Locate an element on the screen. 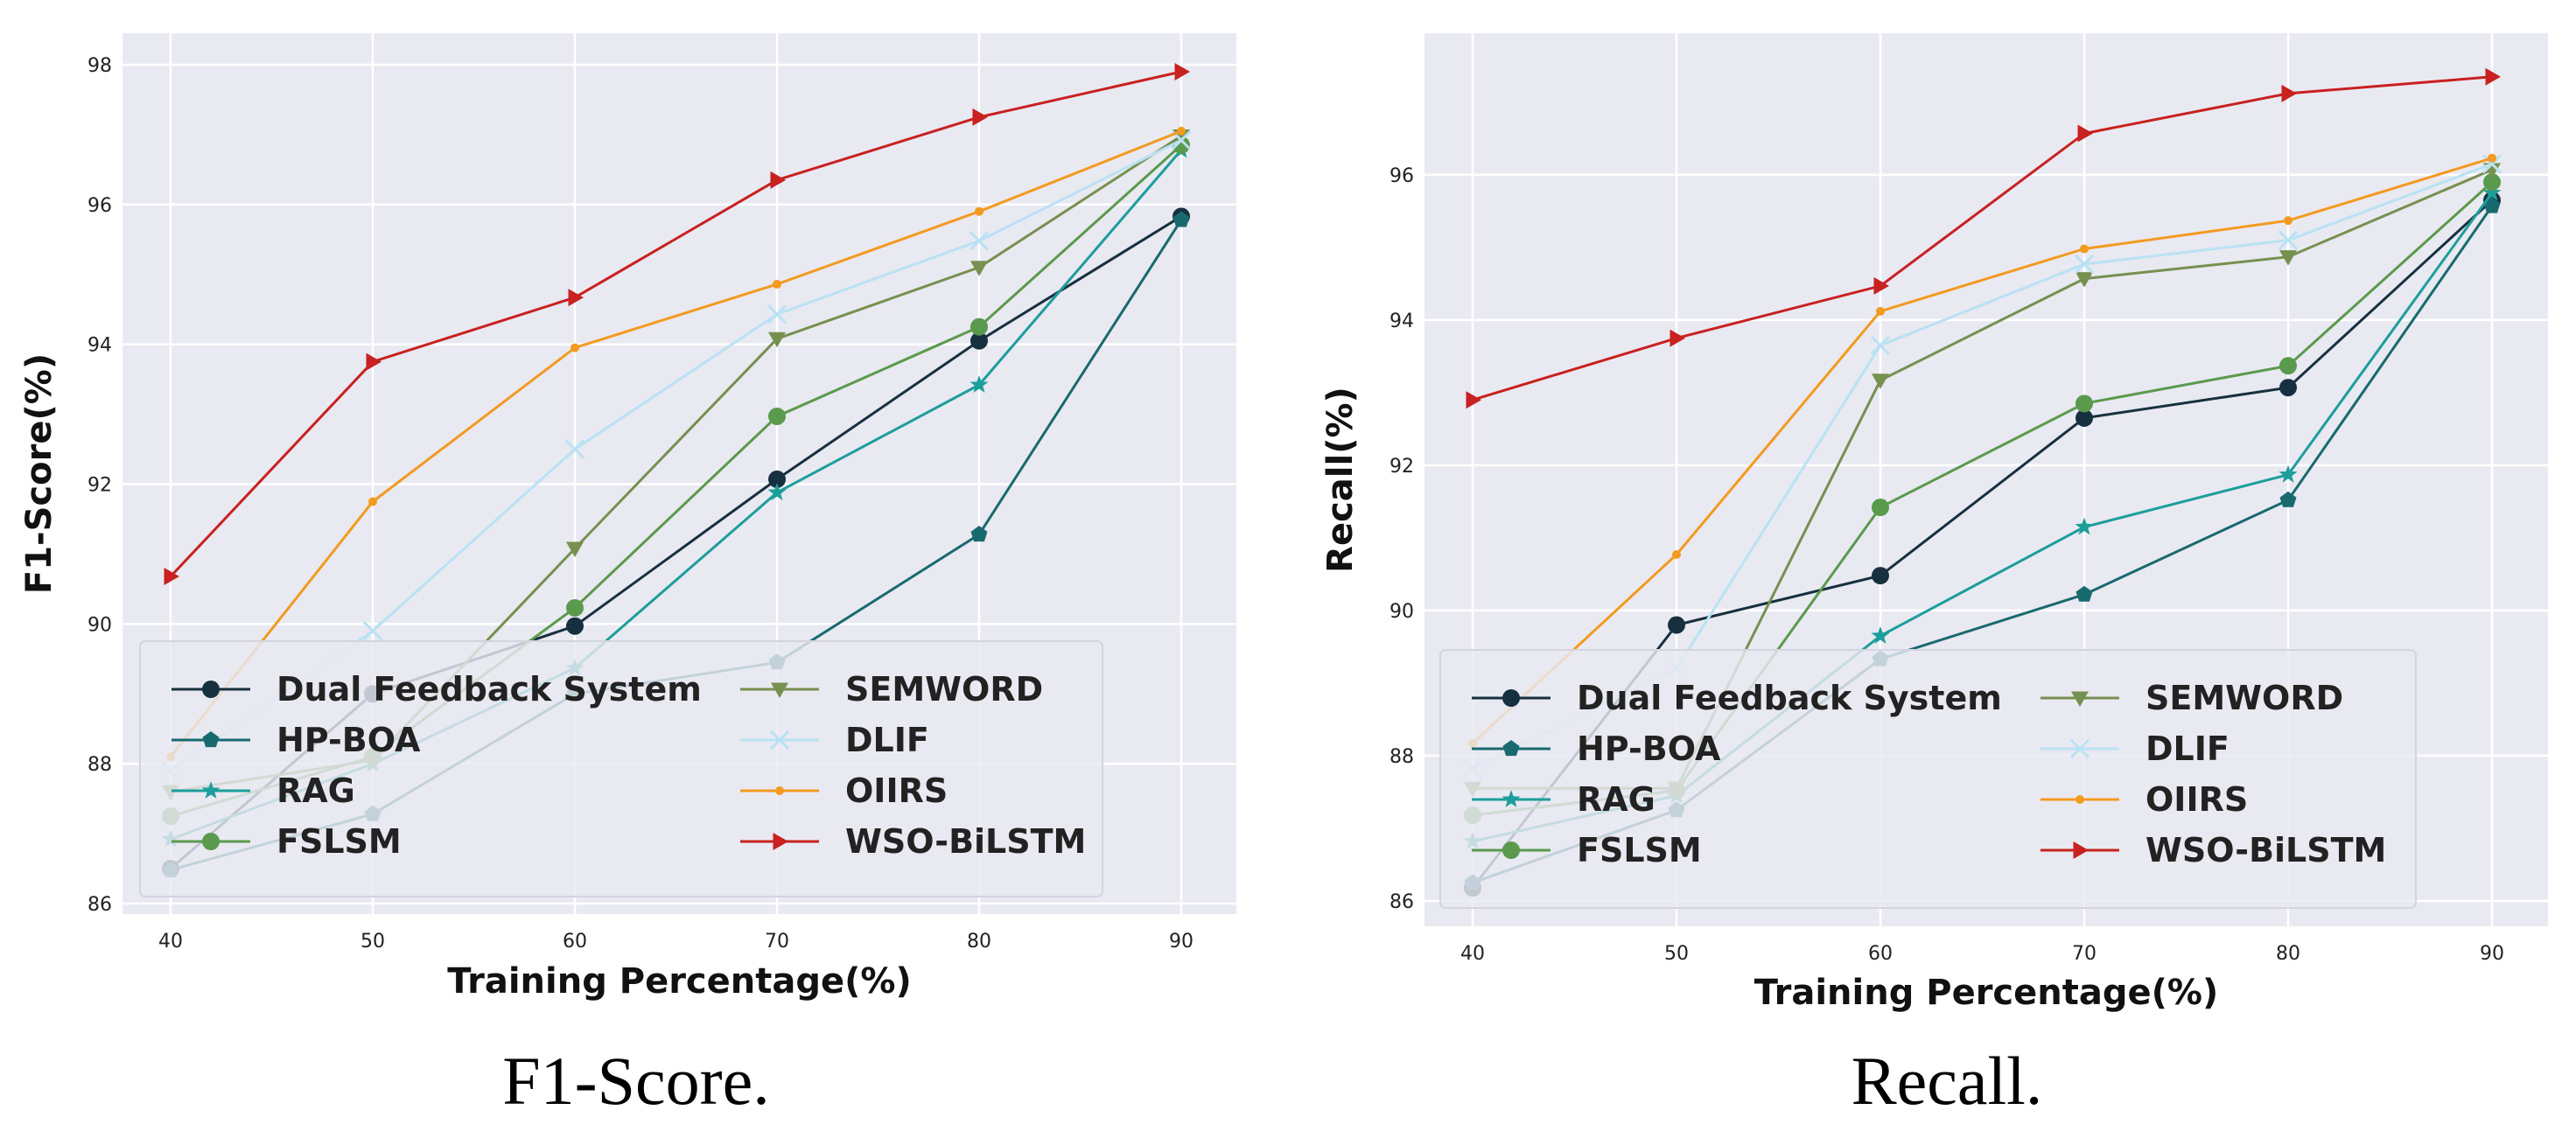 The image size is (2576, 1138). figure-caption: F1-Score. is located at coordinates (635, 1081).